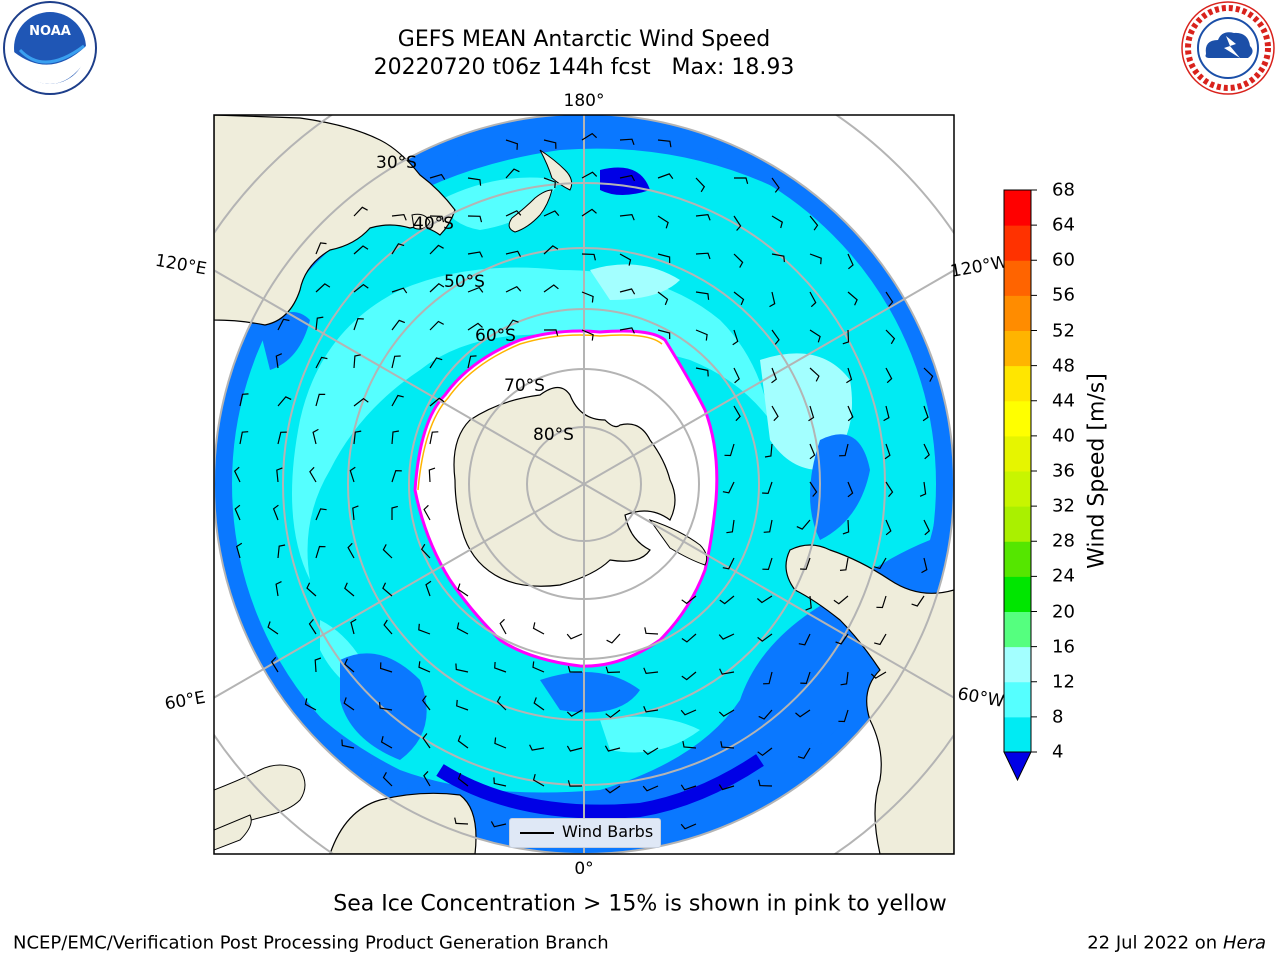  What do you see at coordinates (1063, 471) in the screenshot?
I see `colorbar-tick-label: 36` at bounding box center [1063, 471].